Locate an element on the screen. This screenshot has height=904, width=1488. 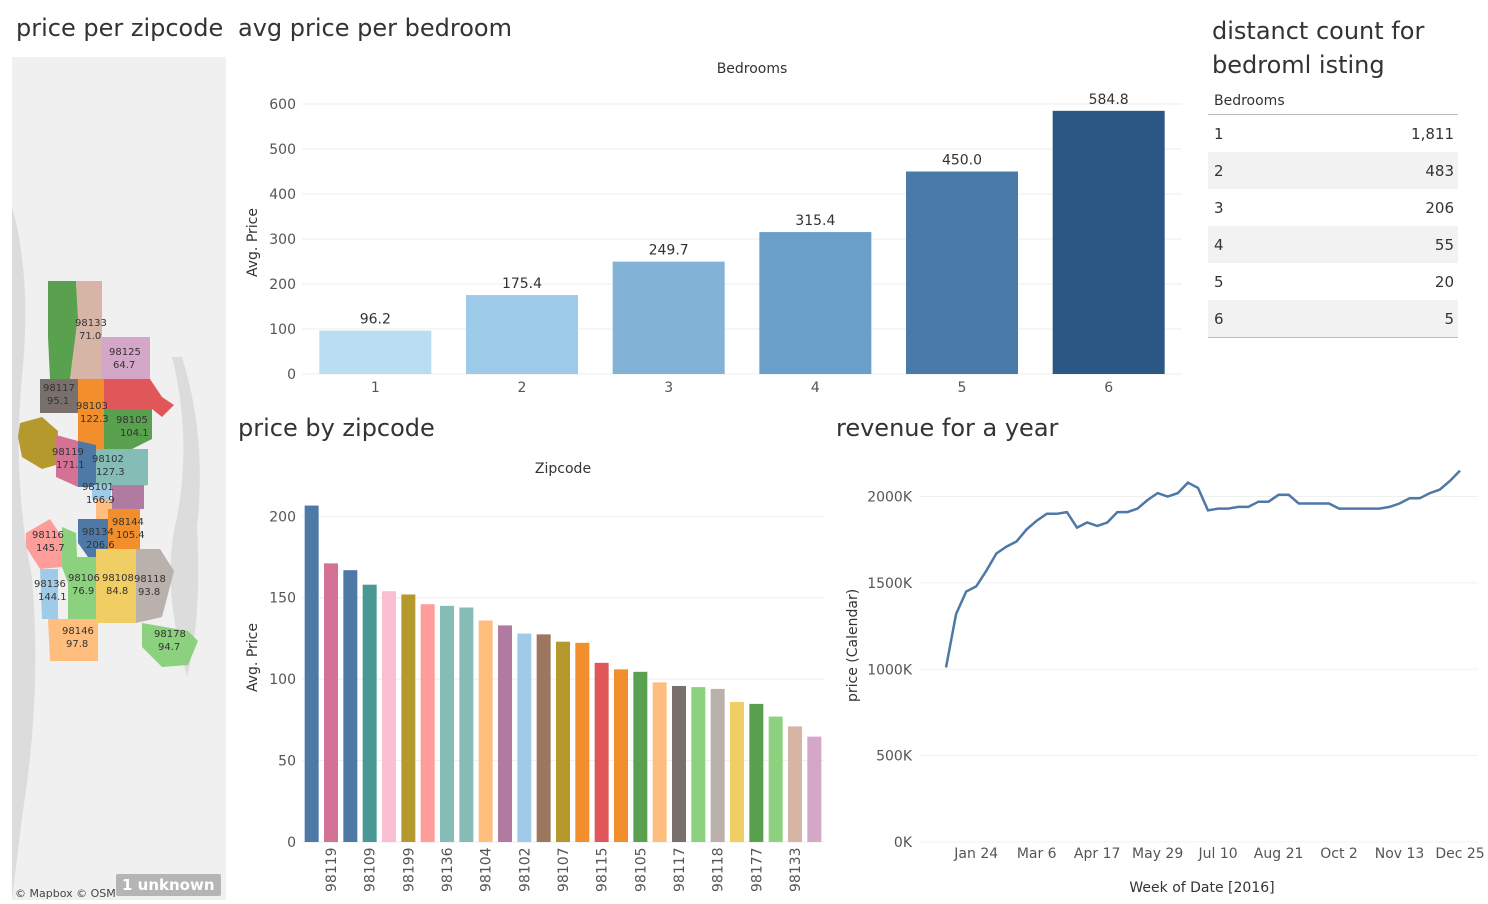
map-zip-label: 98118 is located at coordinates (150, 579).